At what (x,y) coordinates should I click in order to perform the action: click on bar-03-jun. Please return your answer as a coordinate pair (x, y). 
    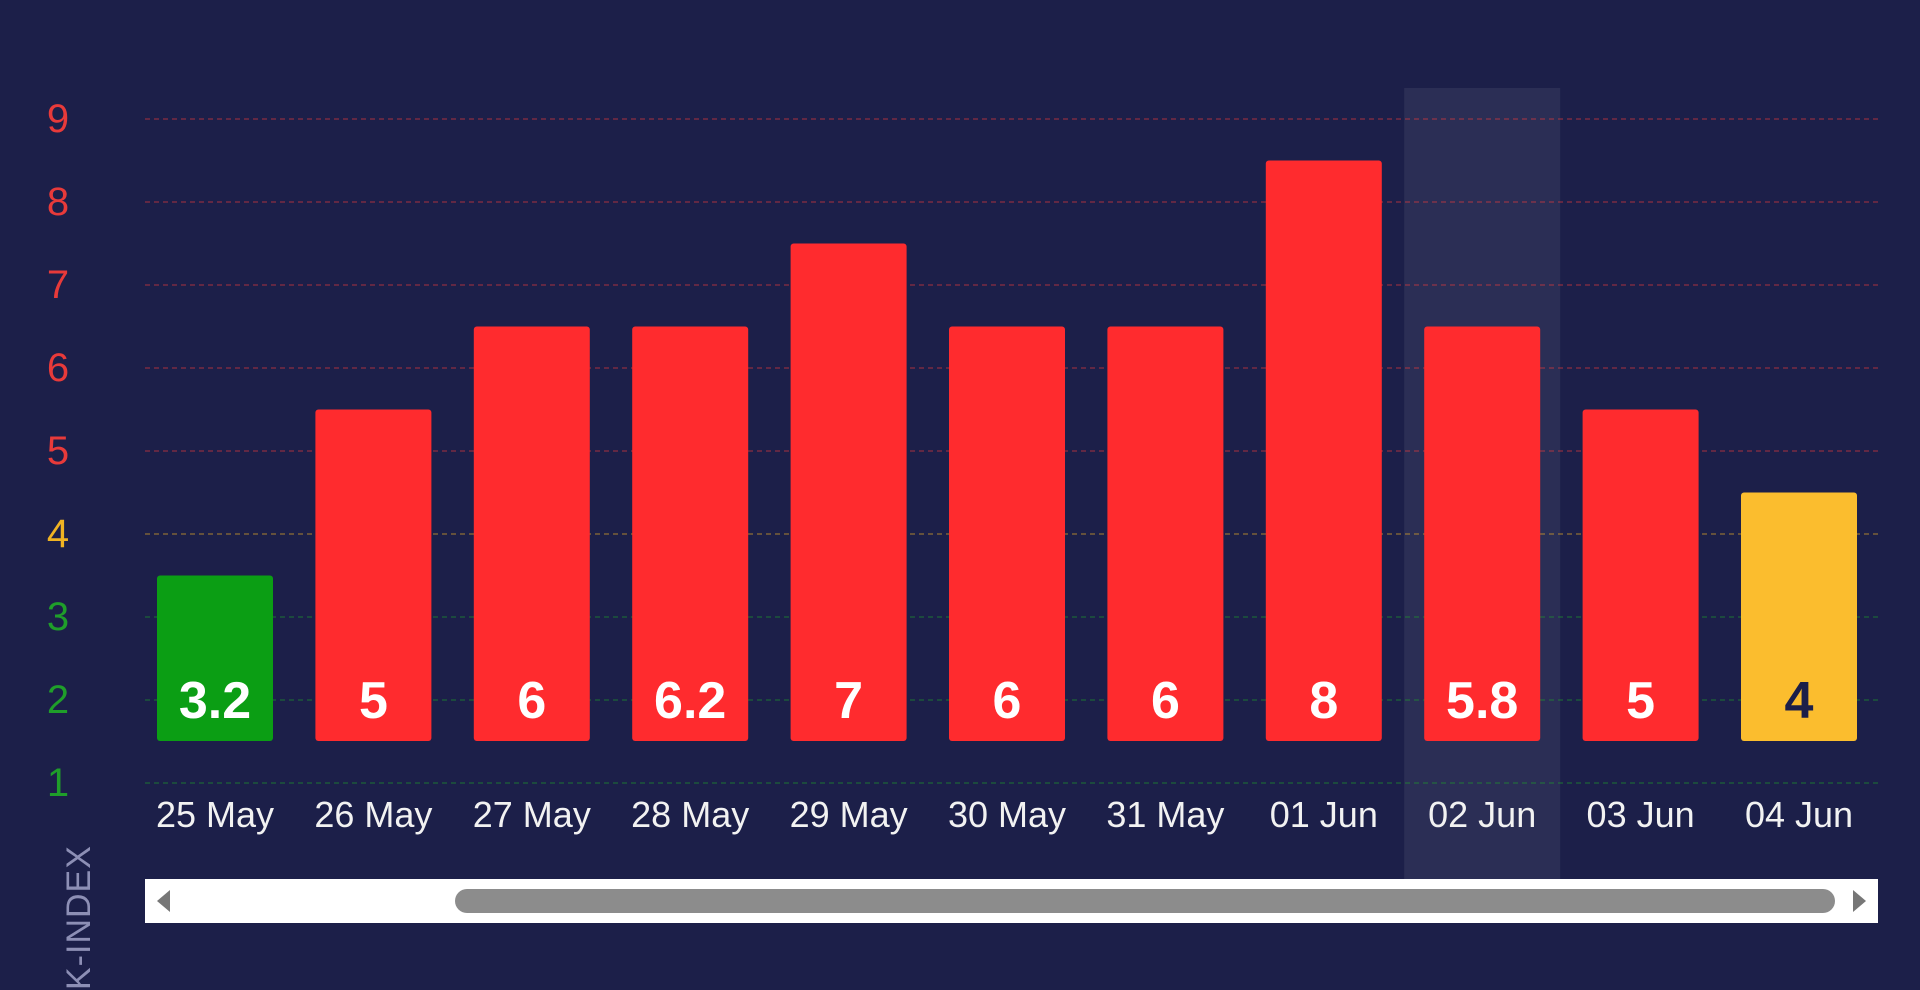
    Looking at the image, I should click on (1640, 575).